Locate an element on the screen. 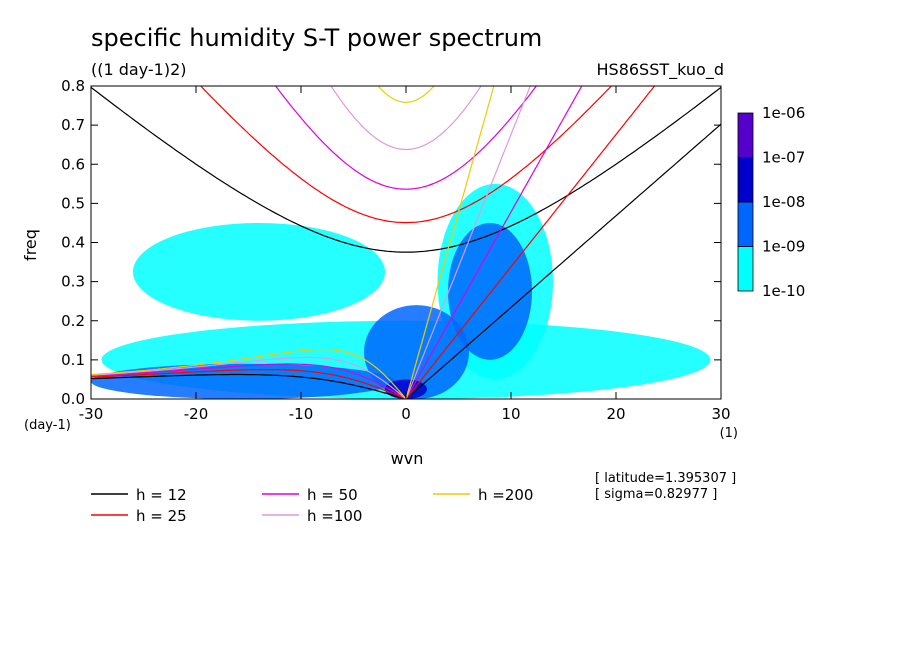 The width and height of the screenshot is (904, 658). x-axis-label: wvn is located at coordinates (407, 458).